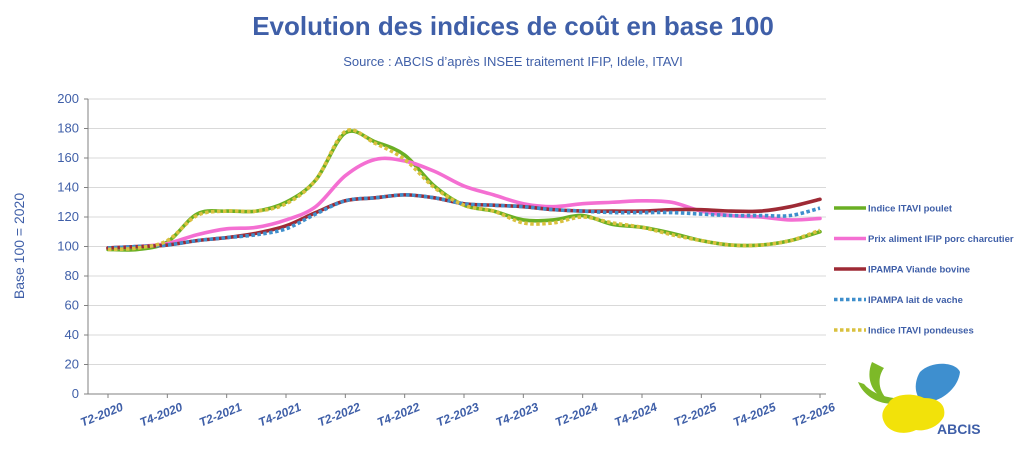  I want to click on logo-yellow-shape, so click(913, 413).